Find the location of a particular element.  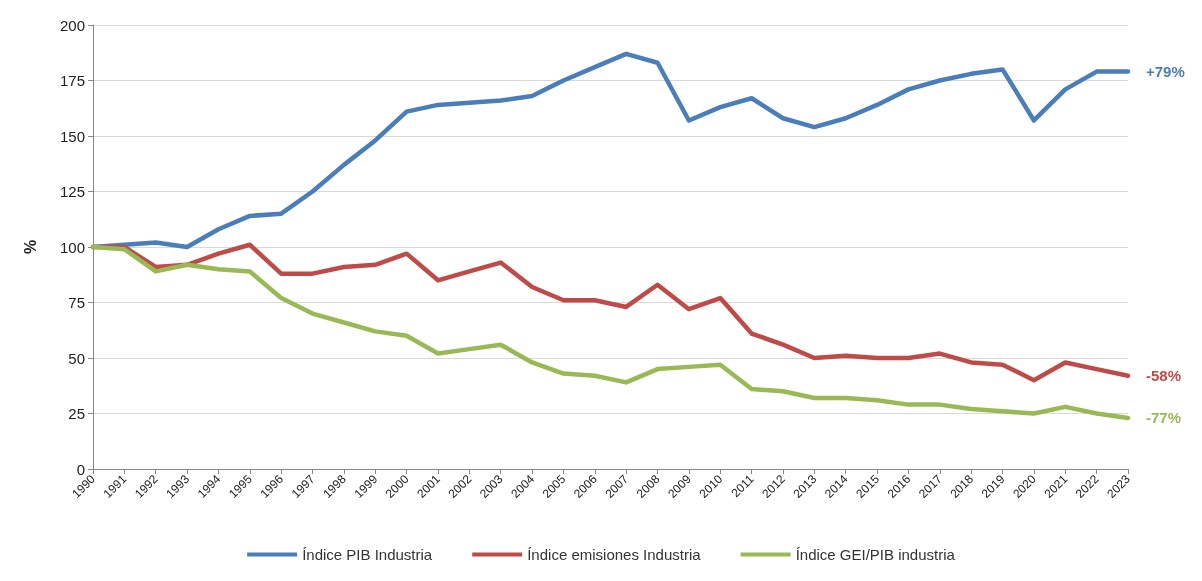

y-tick-label: 25 is located at coordinates (76, 413).